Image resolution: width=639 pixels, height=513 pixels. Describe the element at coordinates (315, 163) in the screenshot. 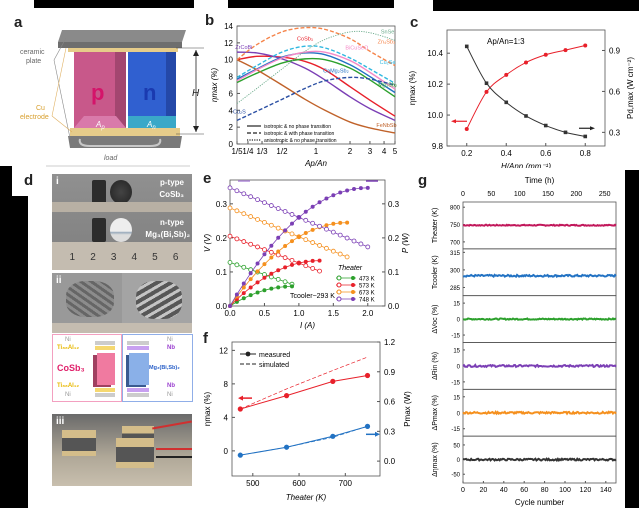

I see `x-axis-label: Ap/An` at that location.